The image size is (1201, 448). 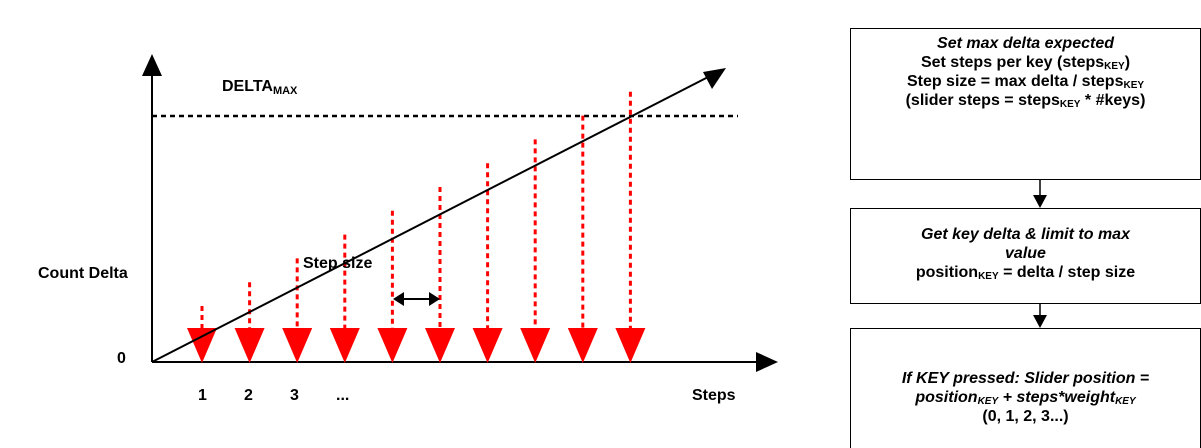 I want to click on box2-line2: value, so click(x=1025, y=253).